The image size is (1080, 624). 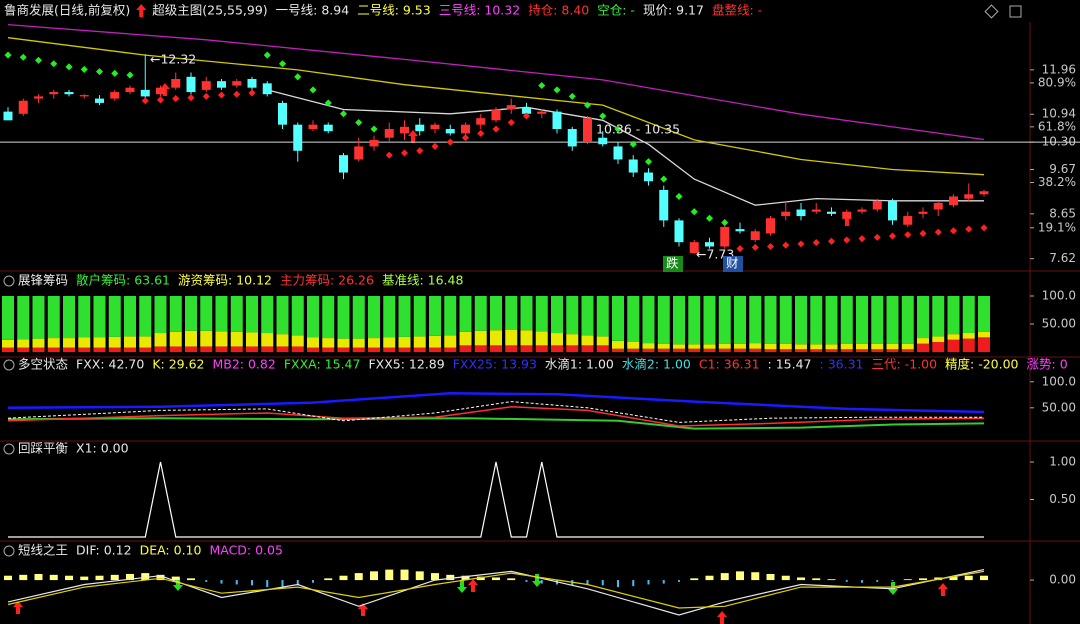 I want to click on y-tick-label: 10.94, so click(x=1059, y=114).